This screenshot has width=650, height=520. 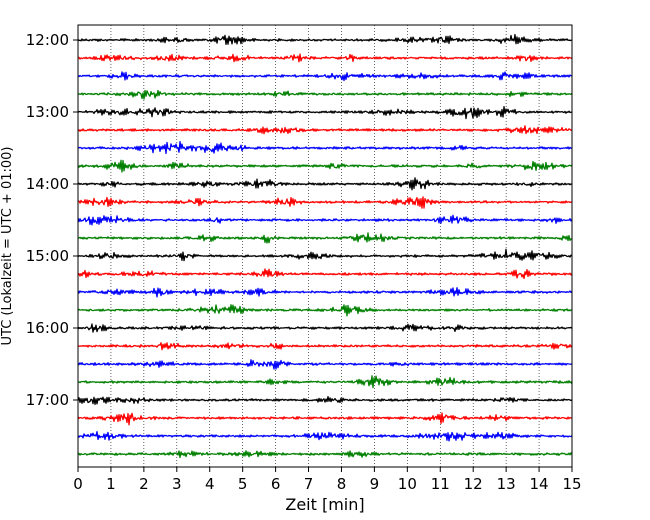 I want to click on y-axis-label: UTC (Lokalzeit = UTC + 01:00), so click(x=7, y=246).